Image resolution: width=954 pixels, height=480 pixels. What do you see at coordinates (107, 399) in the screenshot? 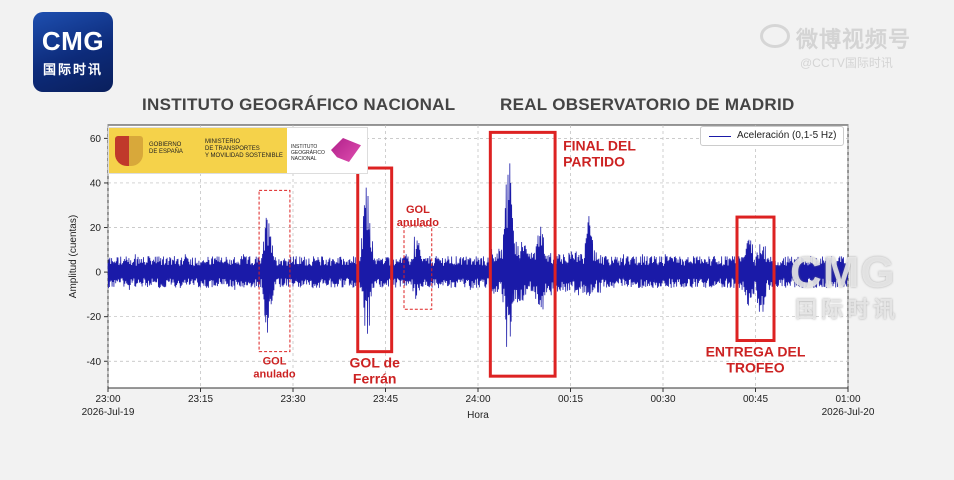
I see `x-tick-label: 23:00` at bounding box center [107, 399].